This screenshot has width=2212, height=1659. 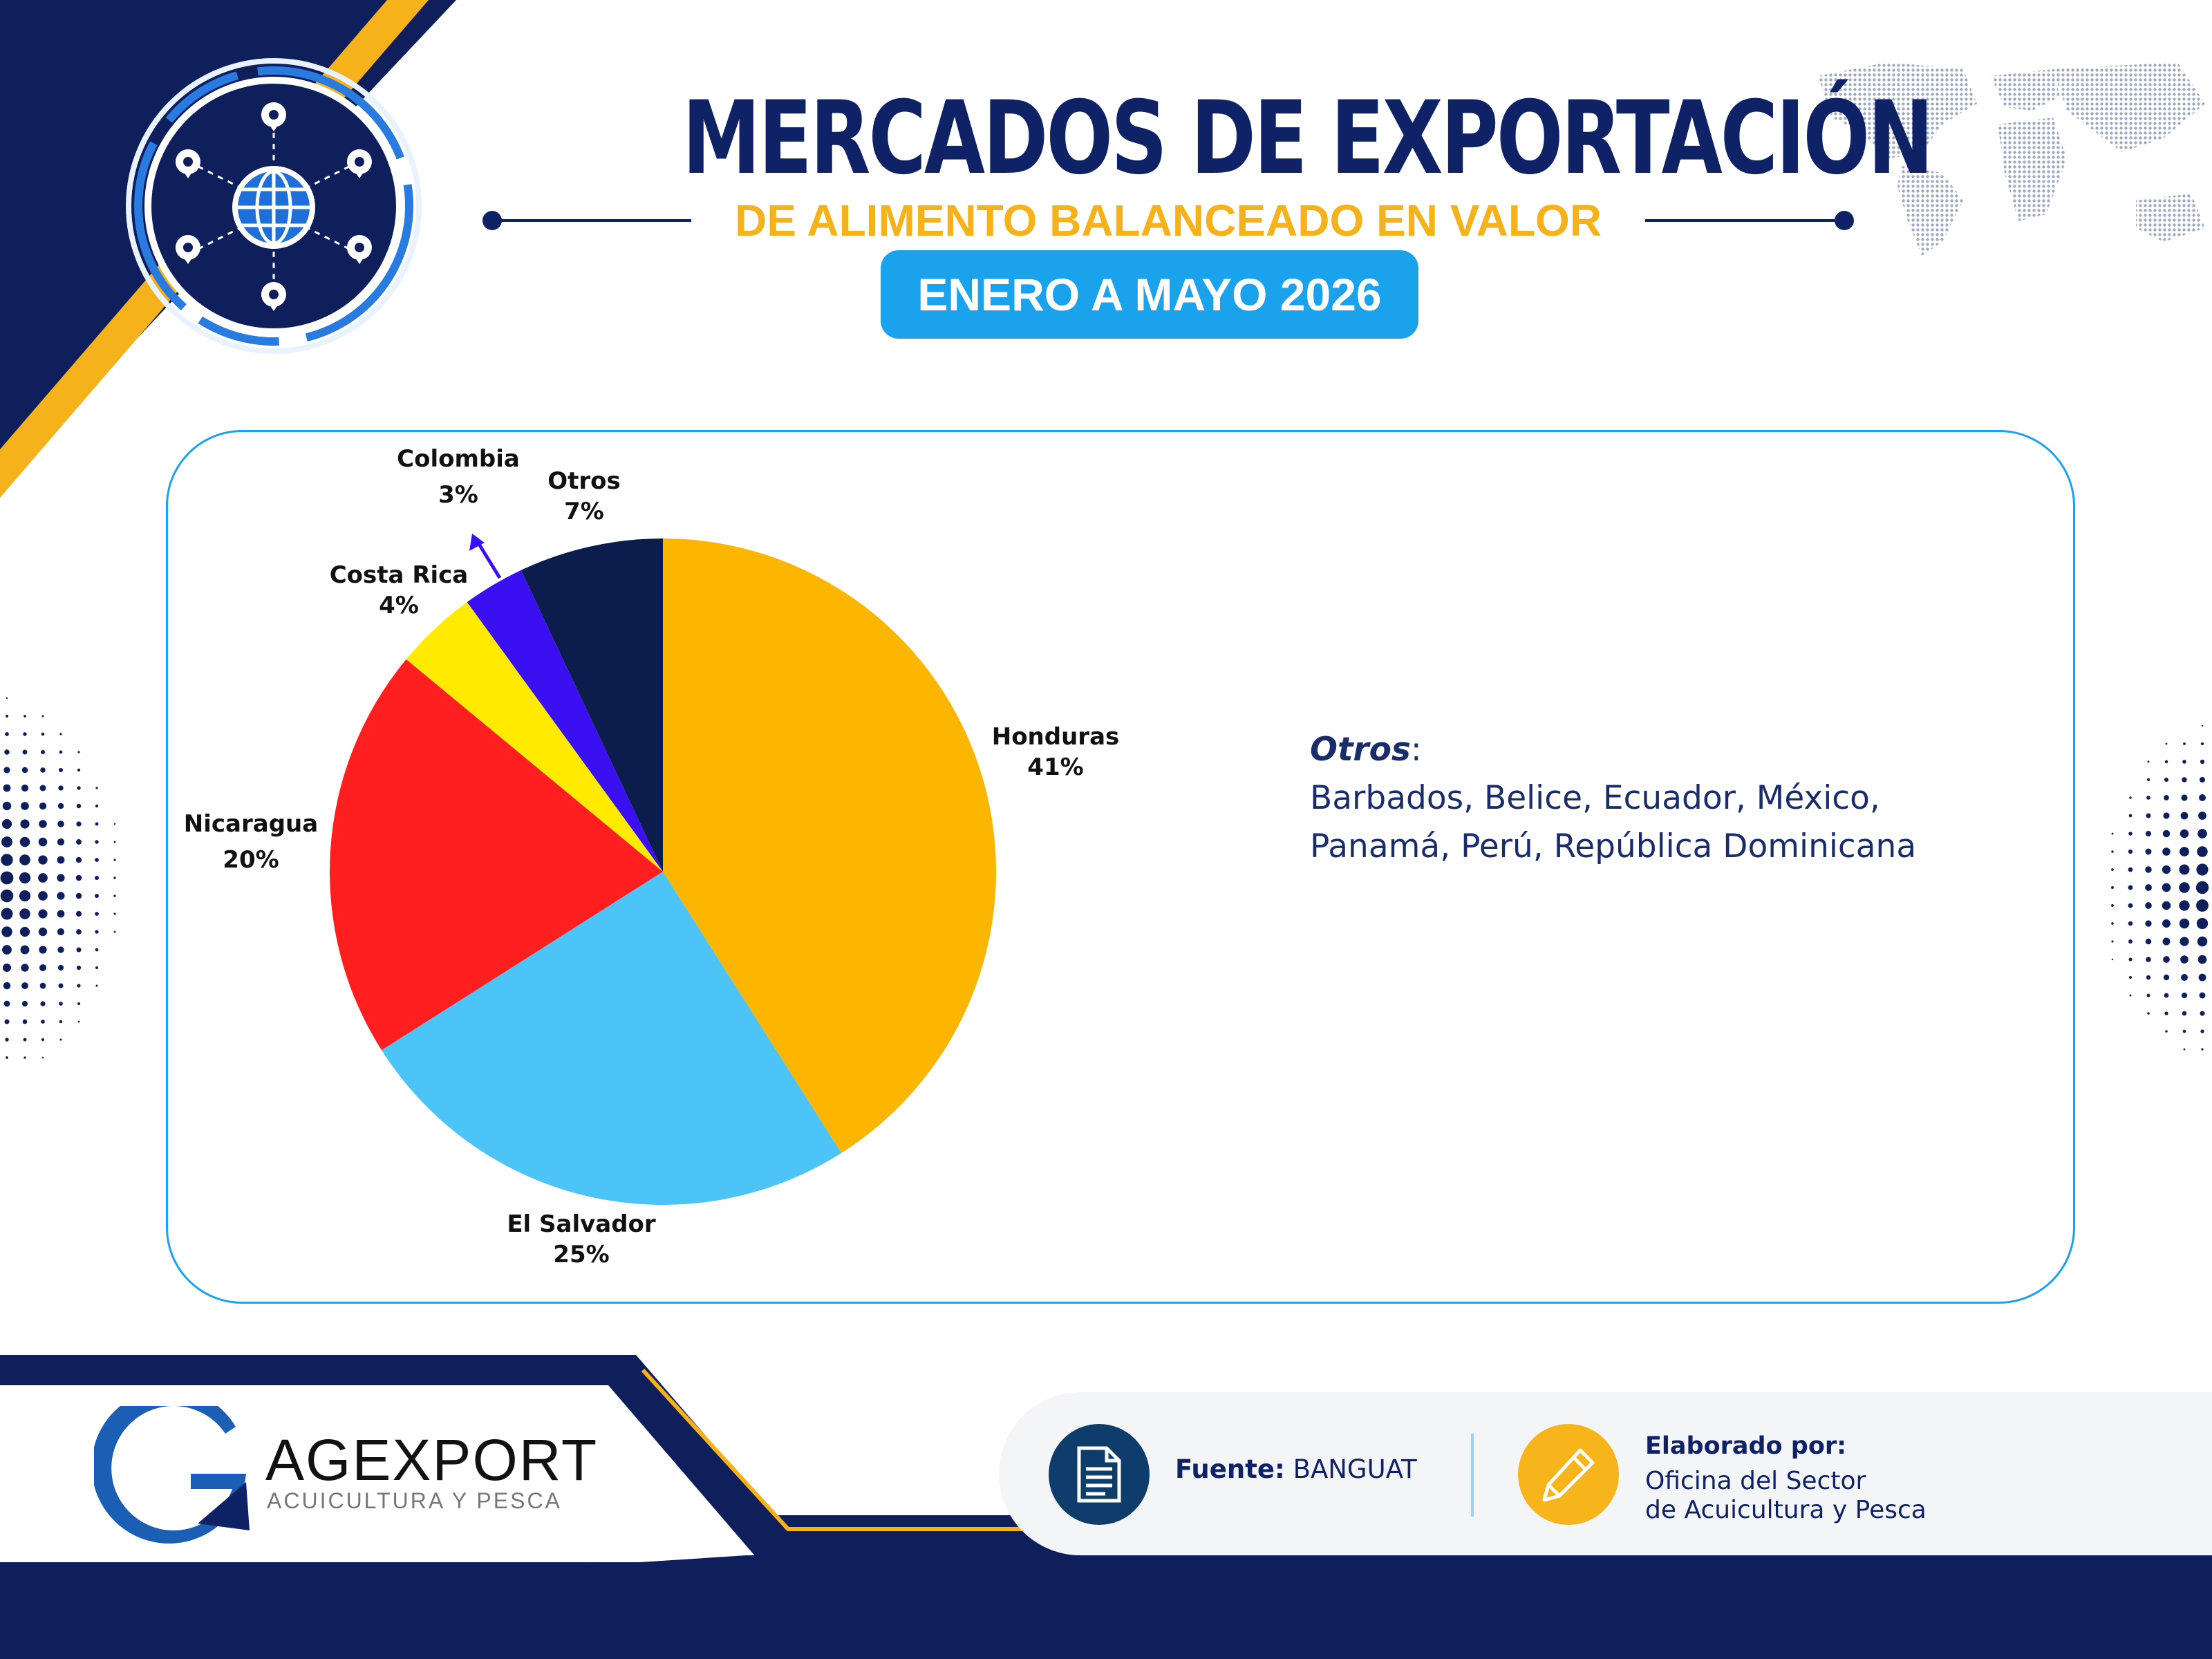 I want to click on slice-percent-otros: 7%, so click(x=584, y=511).